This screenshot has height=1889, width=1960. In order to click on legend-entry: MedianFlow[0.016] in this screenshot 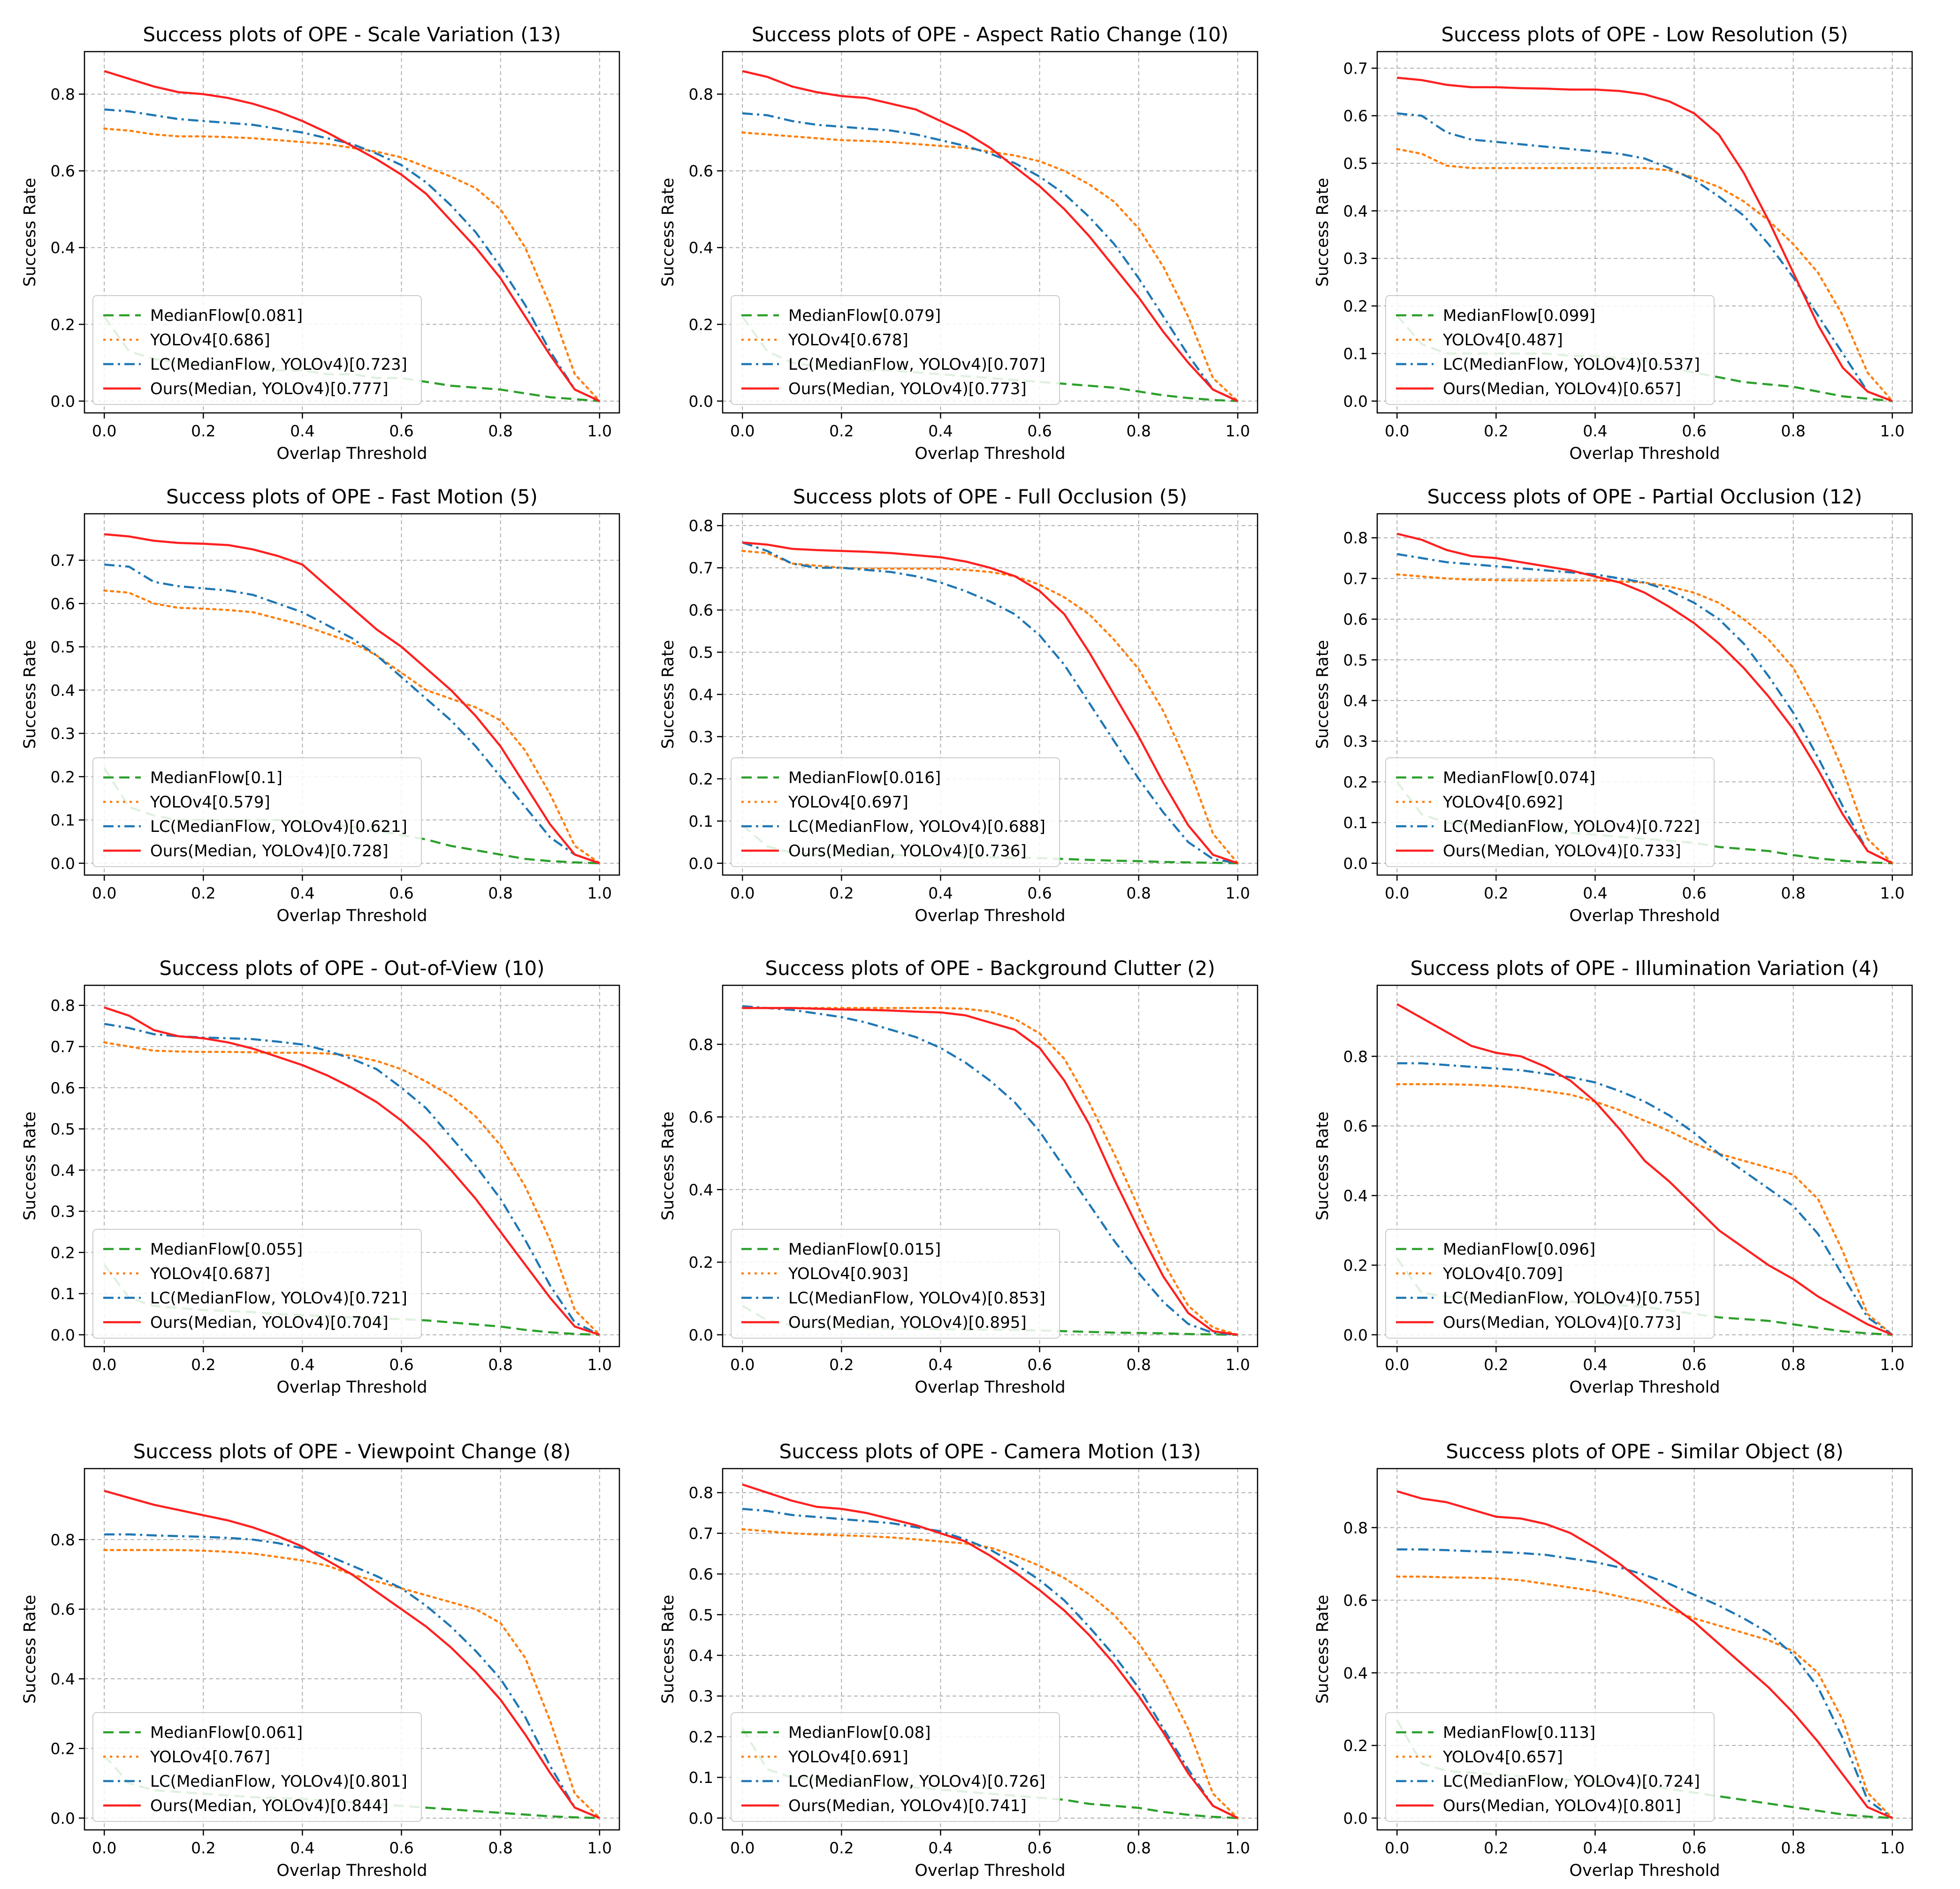, I will do `click(864, 778)`.